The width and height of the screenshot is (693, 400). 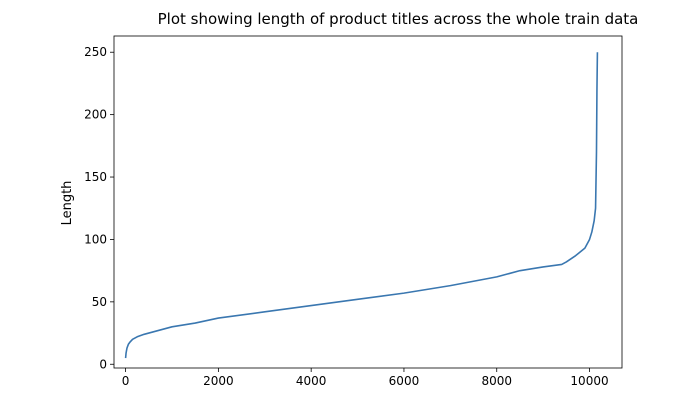 I want to click on x-tick-label: 4000, so click(x=311, y=381).